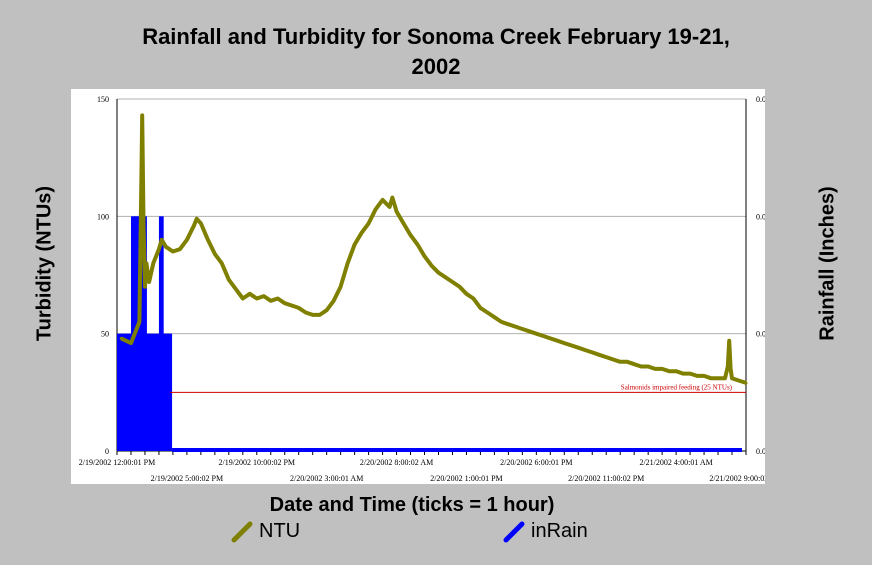 The image size is (872, 565). I want to click on legend-swatch-inrain, so click(514, 531).